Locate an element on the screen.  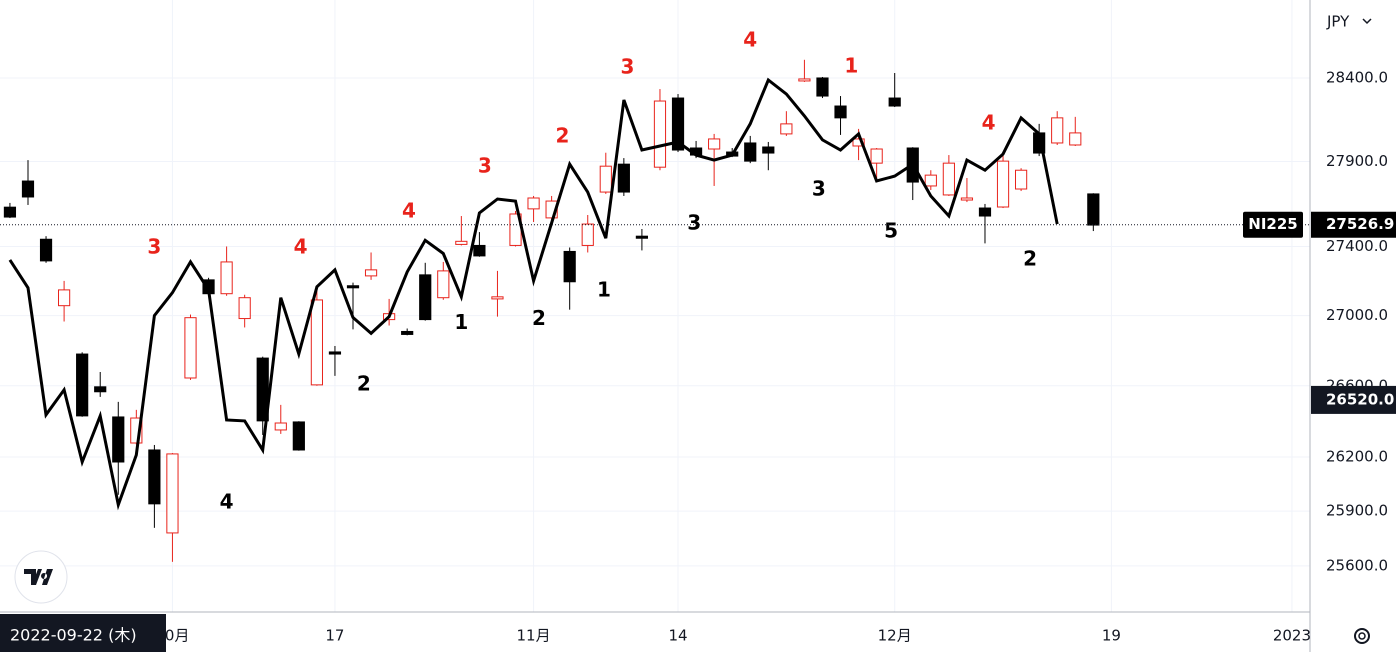
crosshair-price-label: 26520.0 is located at coordinates (1360, 399).